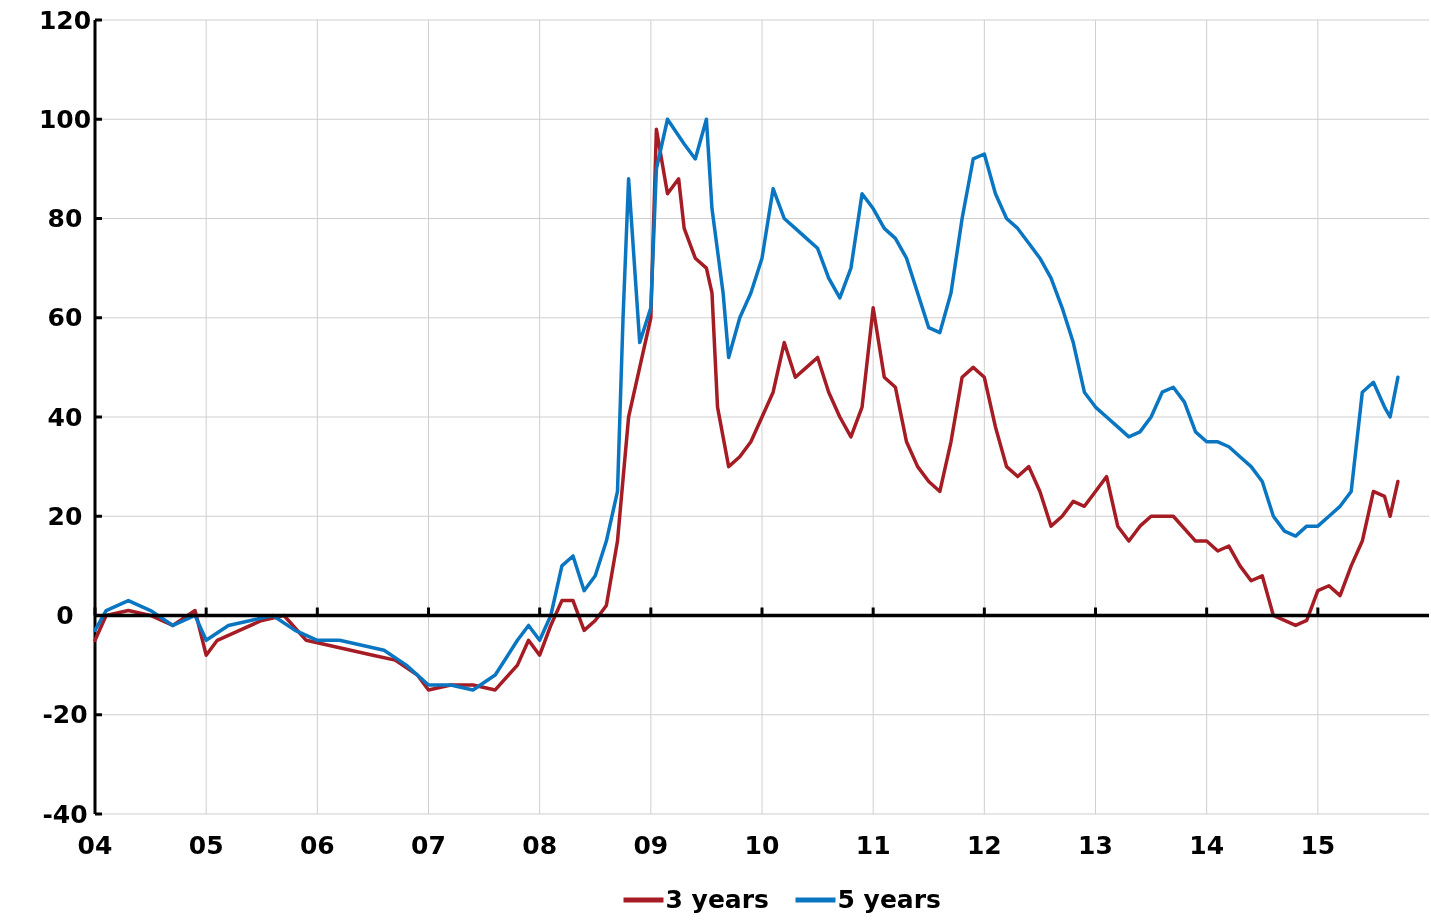  Describe the element at coordinates (206, 845) in the screenshot. I see `x-tick-label: 05` at that location.